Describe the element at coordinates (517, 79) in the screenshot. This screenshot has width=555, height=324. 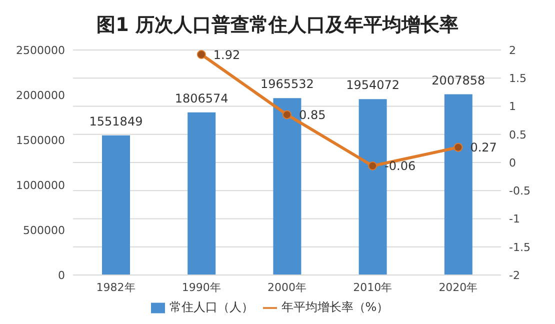
I see `y2-tick-label: 1.5` at that location.